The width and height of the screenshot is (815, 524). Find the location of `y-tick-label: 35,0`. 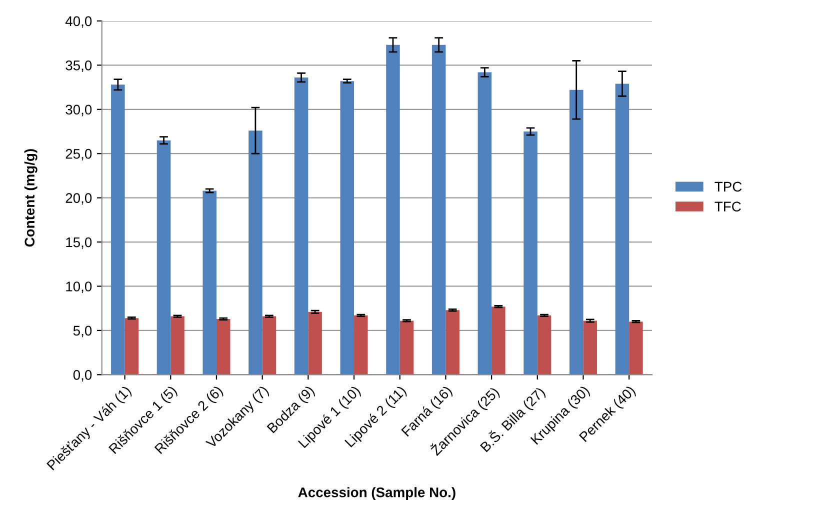

y-tick-label: 35,0 is located at coordinates (79, 66).